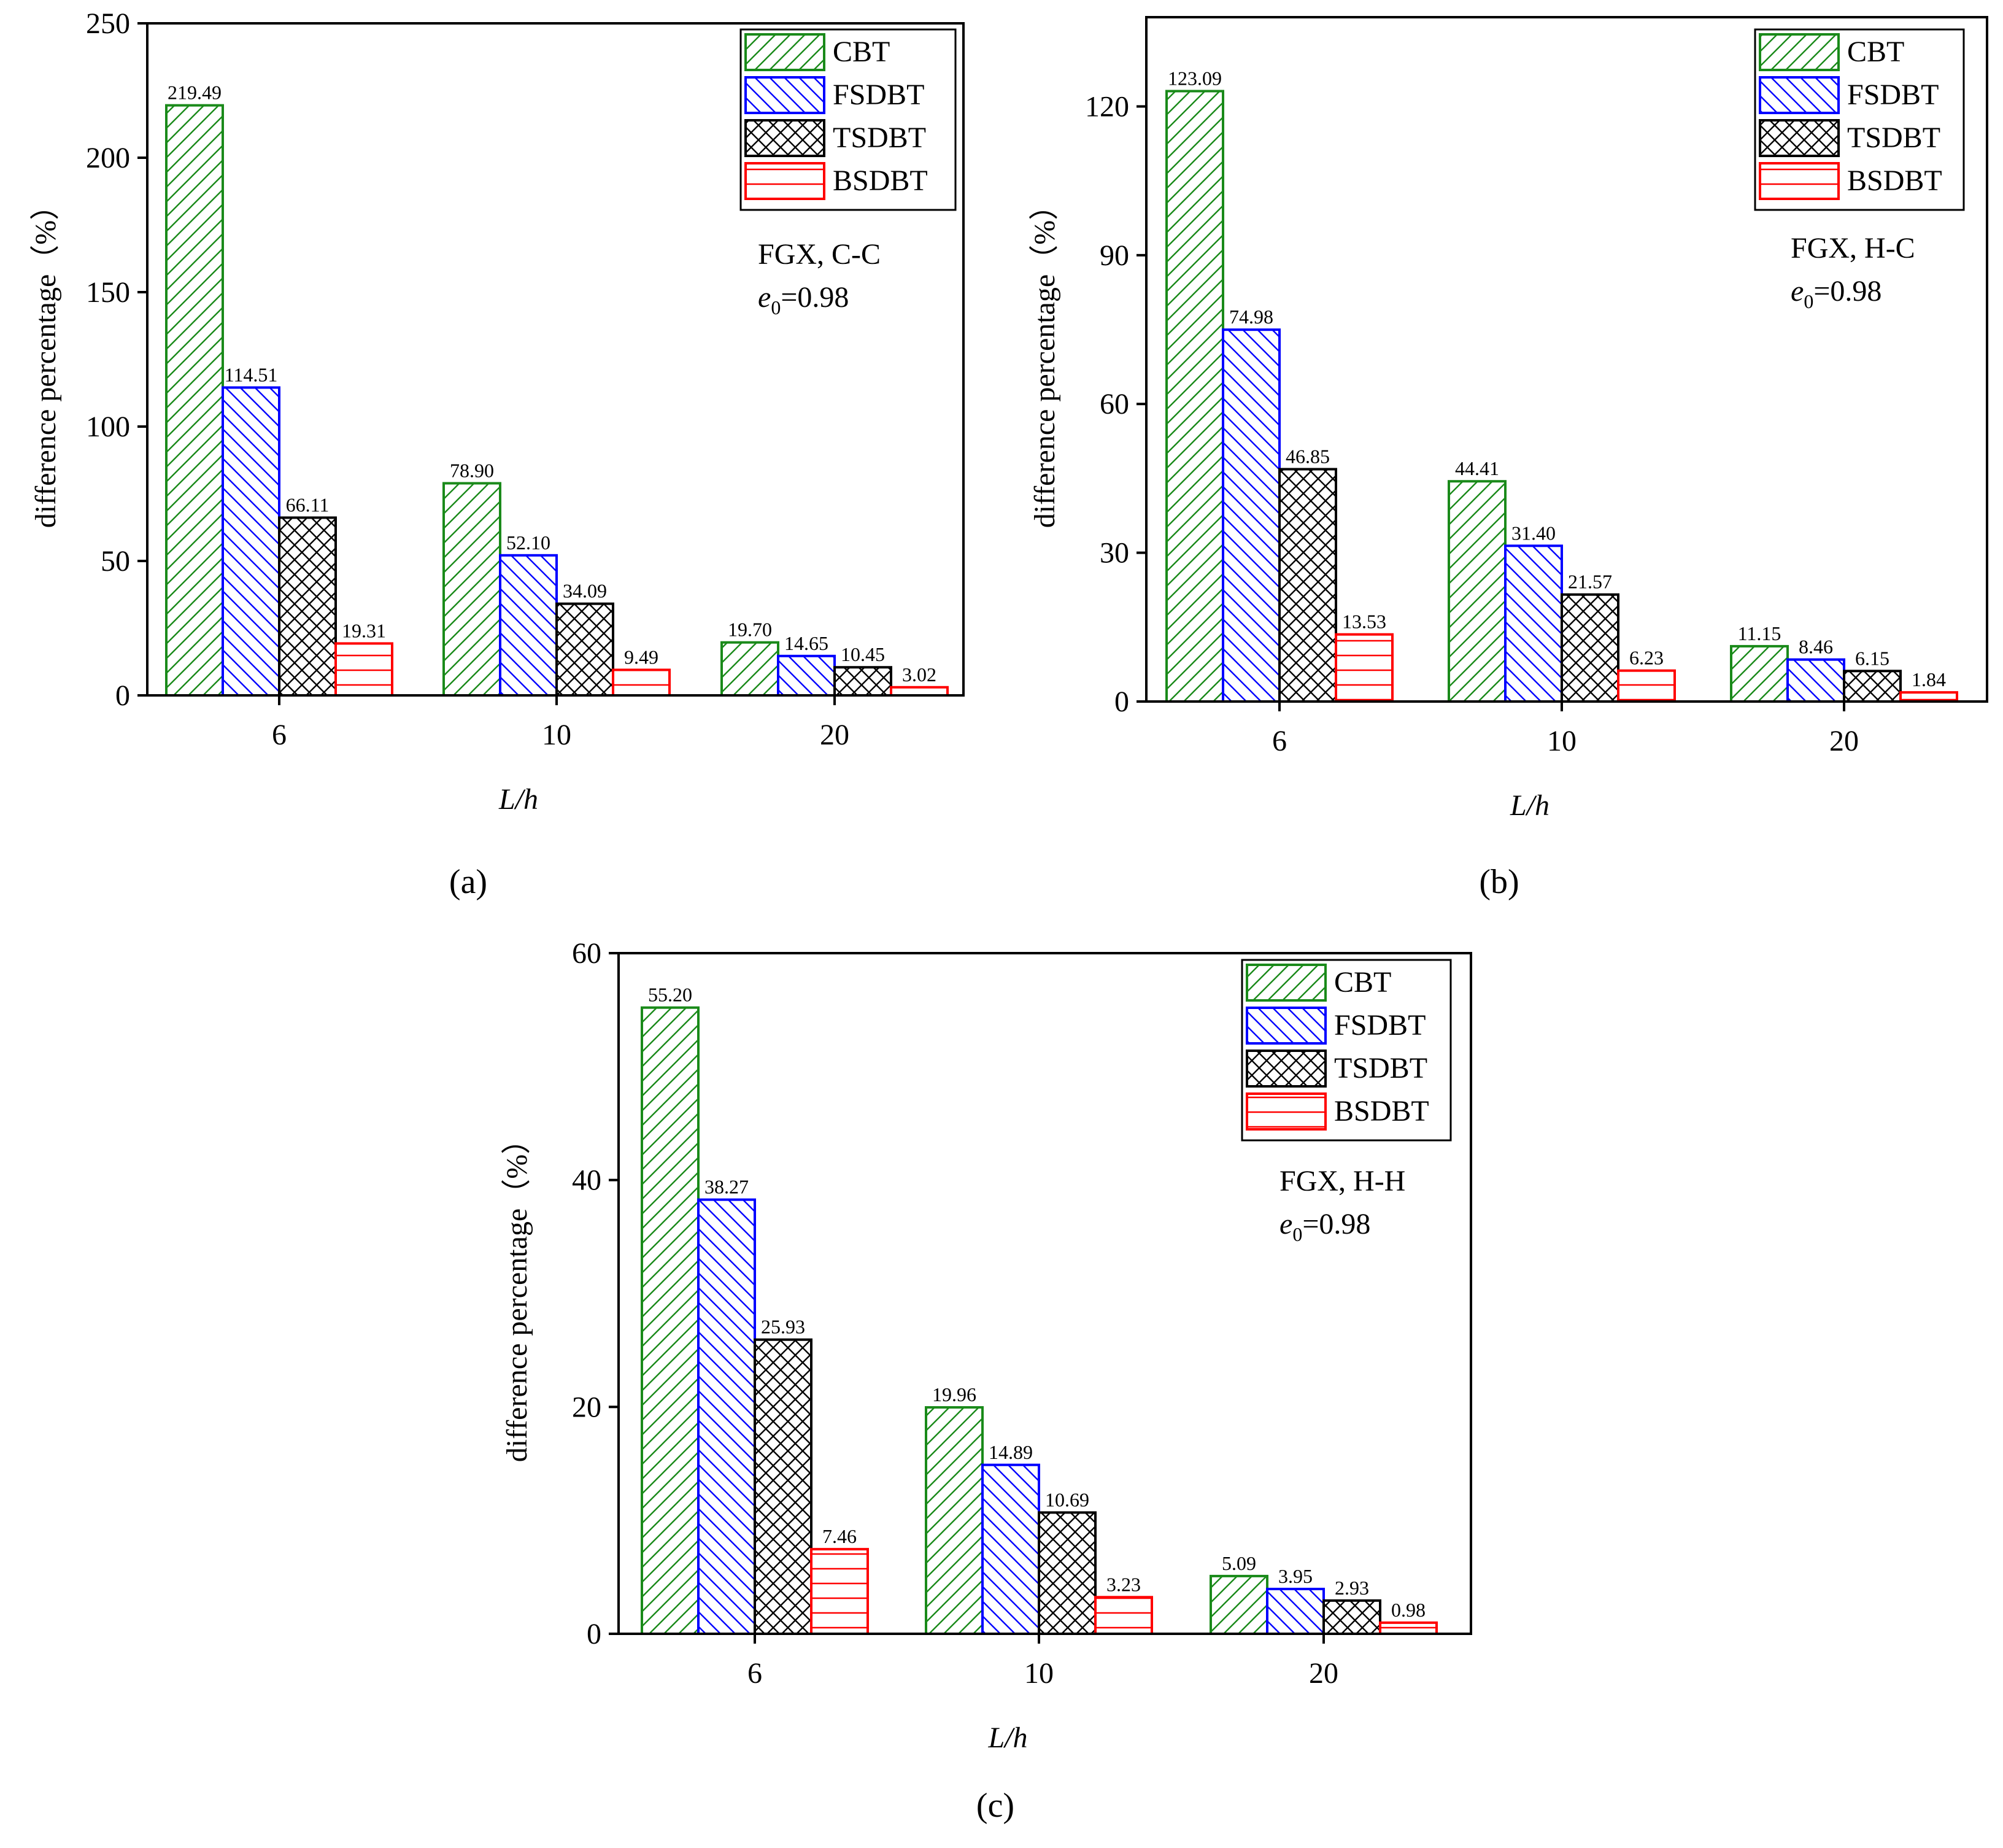 This screenshot has width=2003, height=1848. I want to click on bar-value-label: 219.49, so click(195, 93).